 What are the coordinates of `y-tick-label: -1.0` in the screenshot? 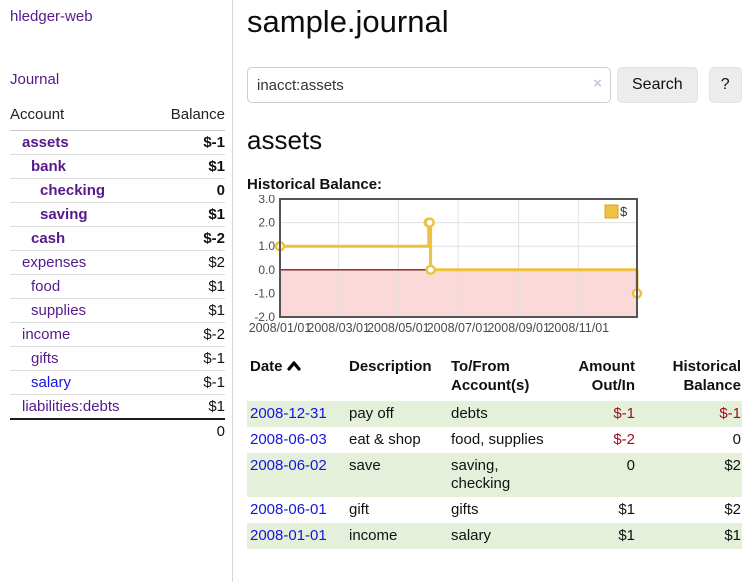 It's located at (264, 293).